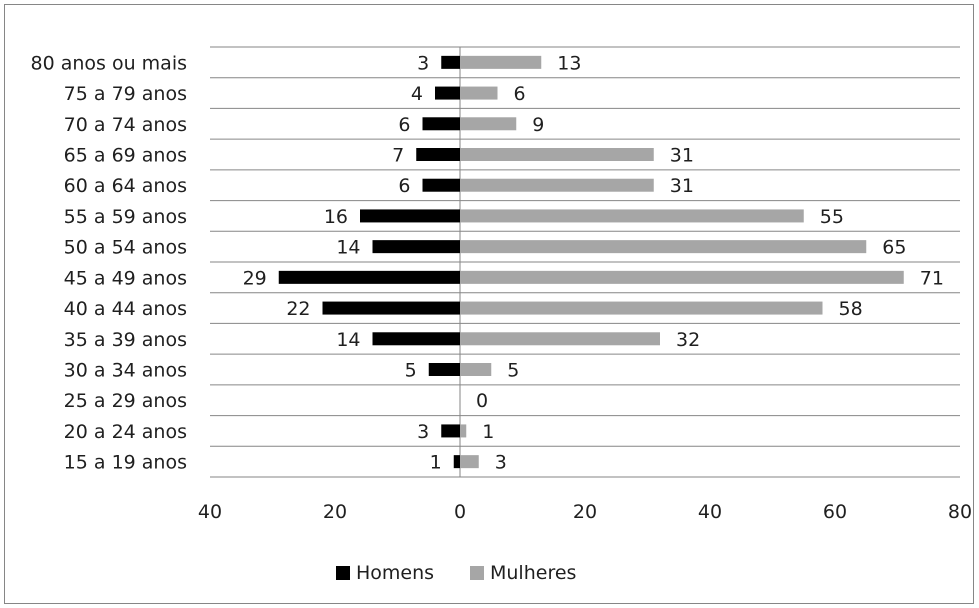 Image resolution: width=979 pixels, height=608 pixels. What do you see at coordinates (851, 309) in the screenshot?
I see `value-label-mulheres: 58` at bounding box center [851, 309].